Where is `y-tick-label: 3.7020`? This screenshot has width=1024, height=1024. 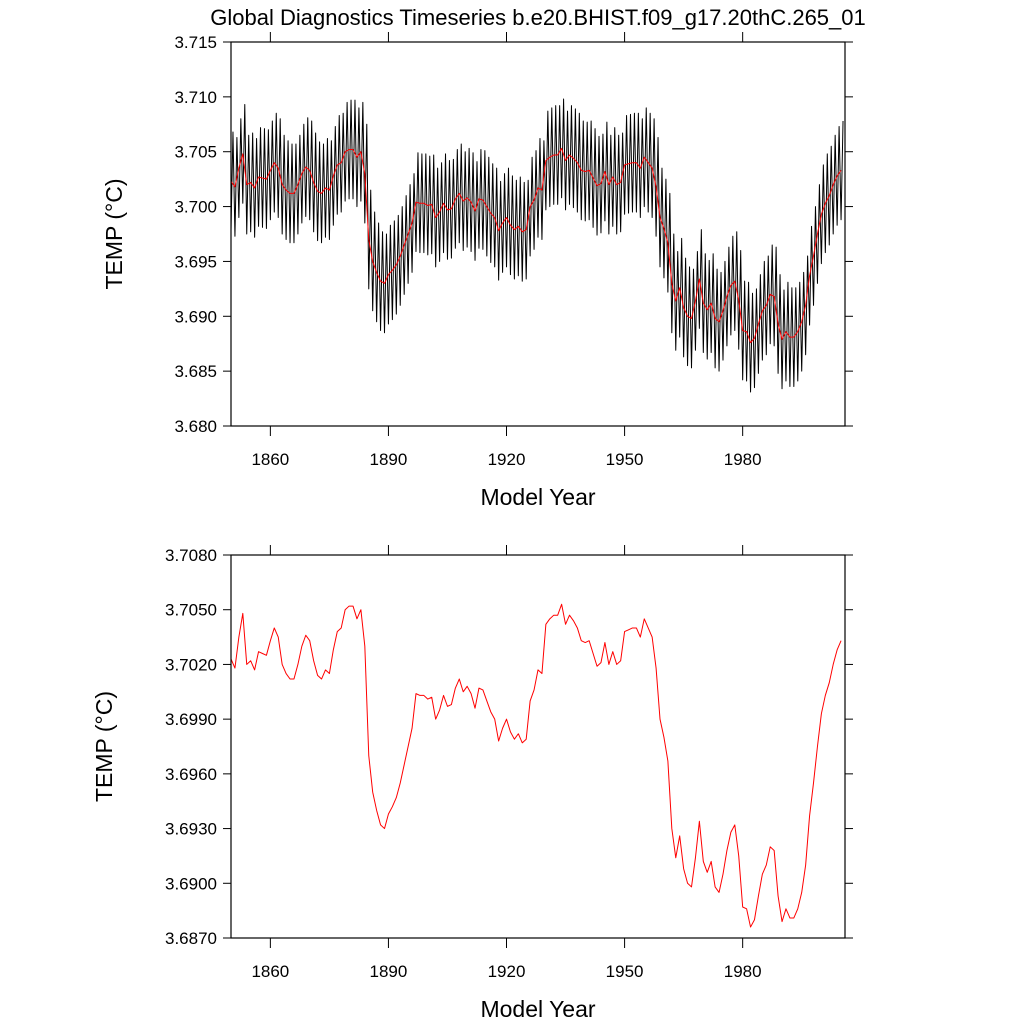 y-tick-label: 3.7020 is located at coordinates (191, 664).